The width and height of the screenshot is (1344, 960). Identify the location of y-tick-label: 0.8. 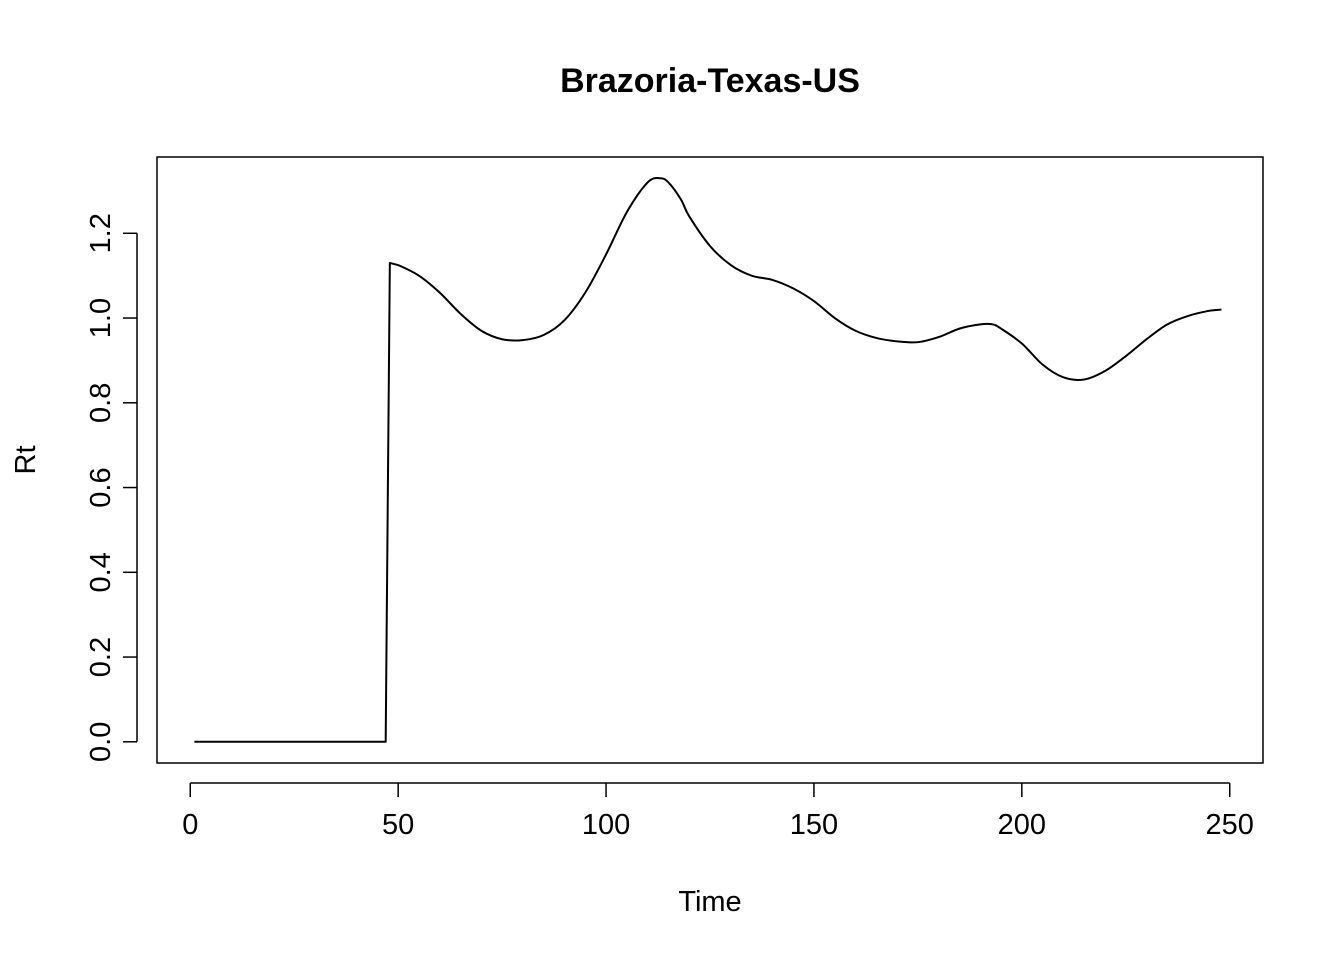
(101, 403).